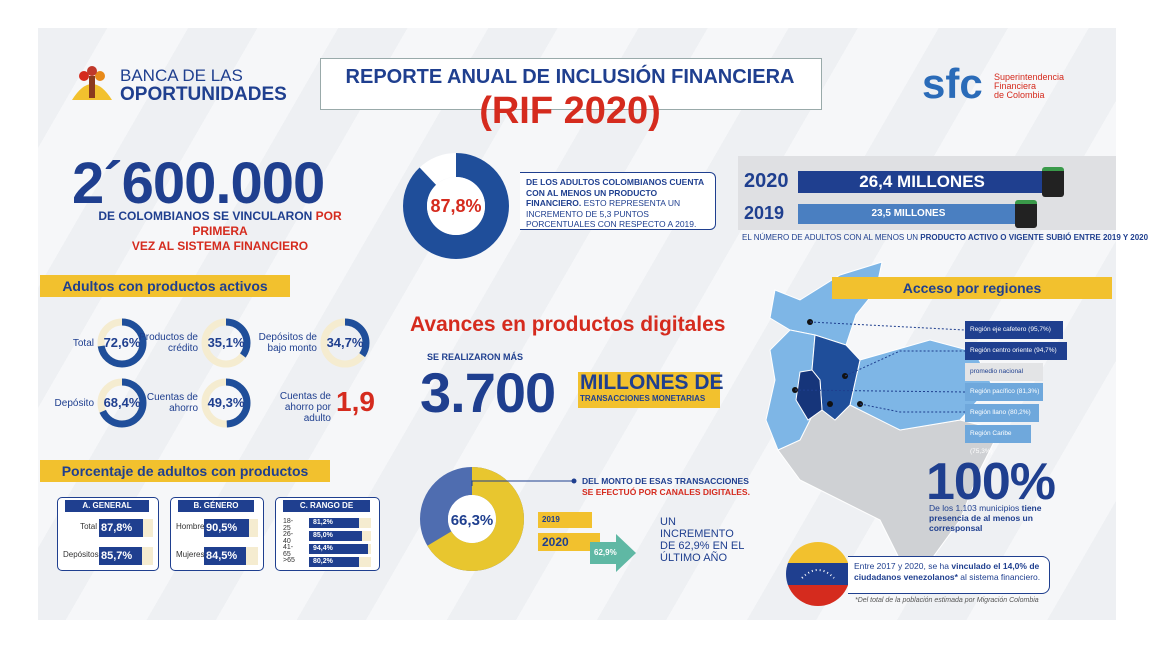 The image size is (1170, 650). What do you see at coordinates (88, 526) in the screenshot?
I see `row-label: Total` at bounding box center [88, 526].